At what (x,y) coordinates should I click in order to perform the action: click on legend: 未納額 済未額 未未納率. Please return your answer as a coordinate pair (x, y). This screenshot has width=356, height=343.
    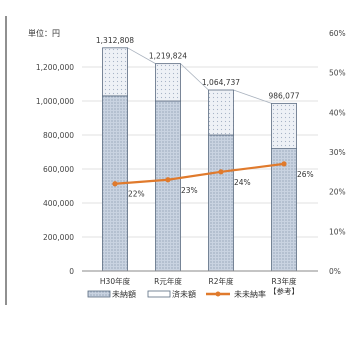
    Looking at the image, I should click on (176, 294).